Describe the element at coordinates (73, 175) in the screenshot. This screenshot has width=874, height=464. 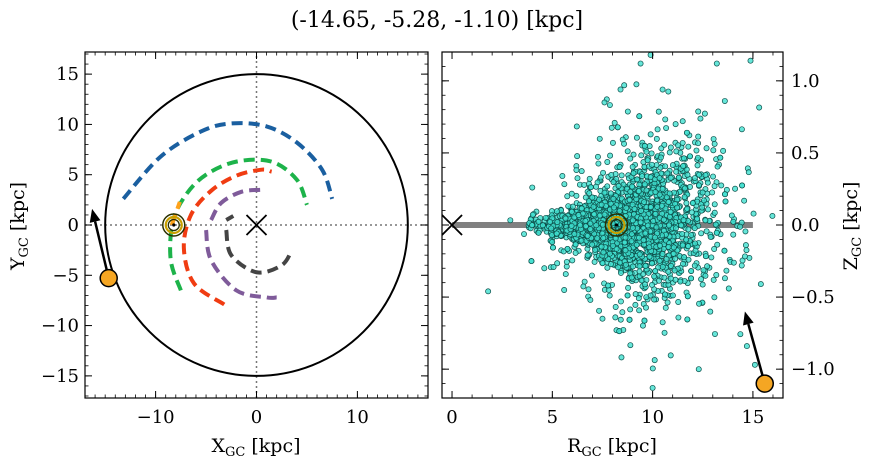
I see `left-ytick-label: 5` at that location.